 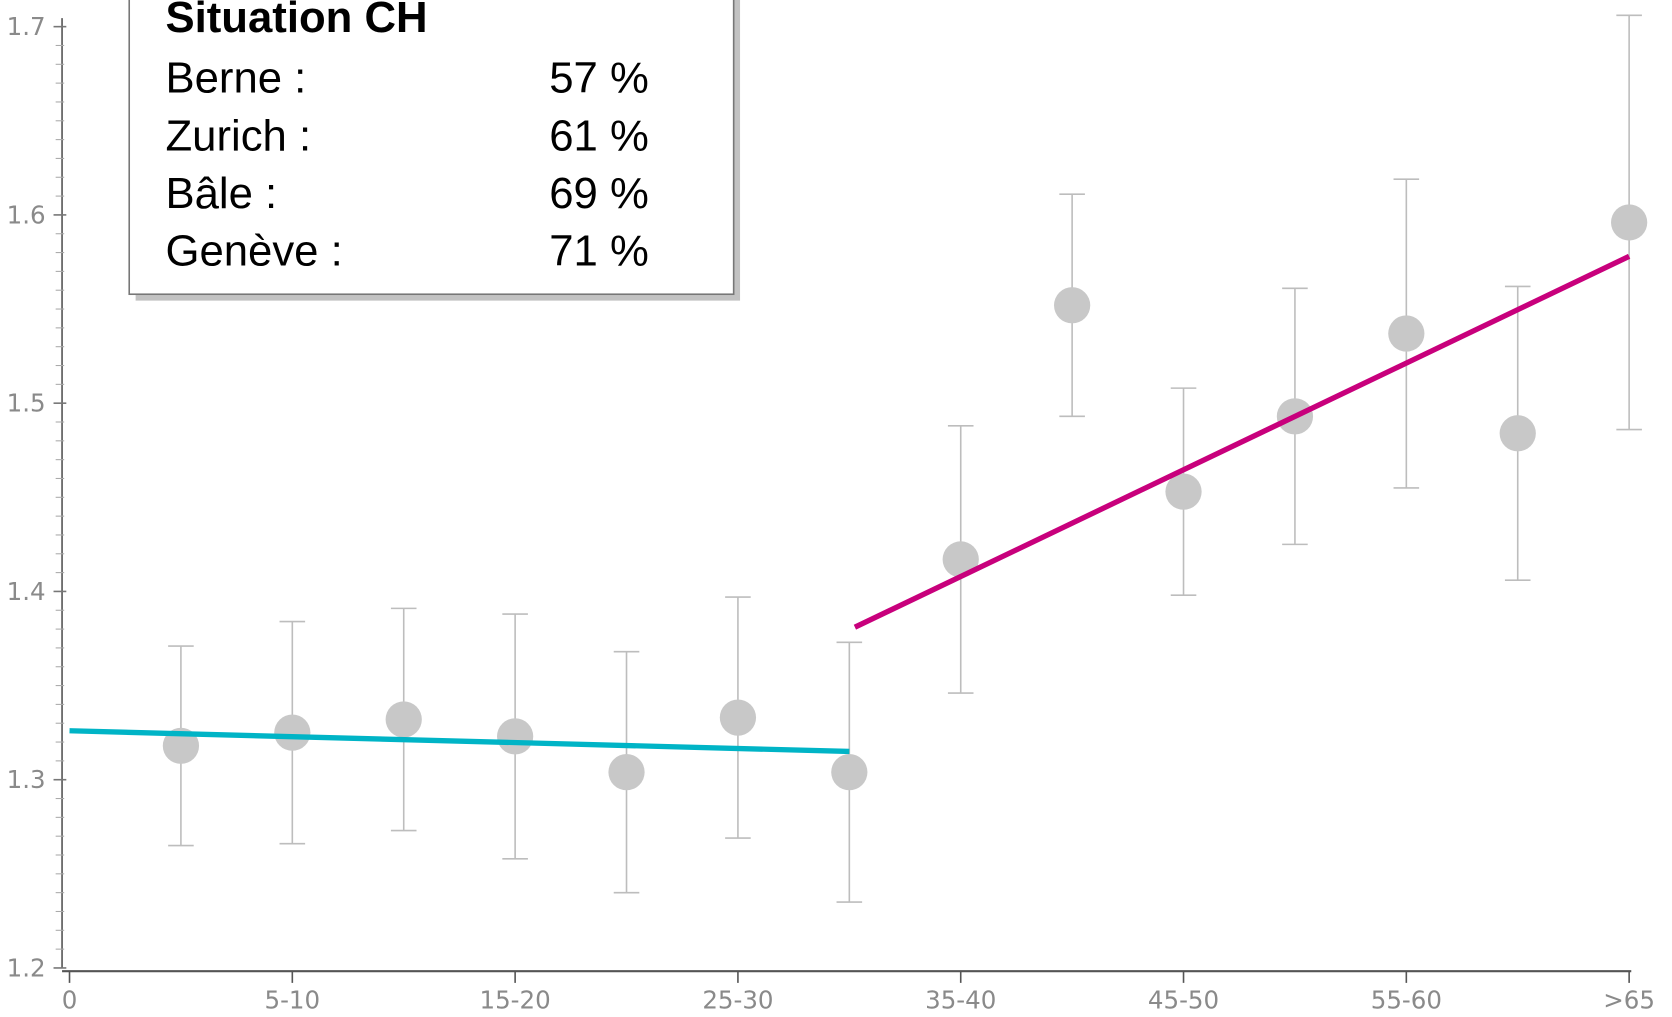 I want to click on y-tick-label: 1.3, so click(x=26, y=779).